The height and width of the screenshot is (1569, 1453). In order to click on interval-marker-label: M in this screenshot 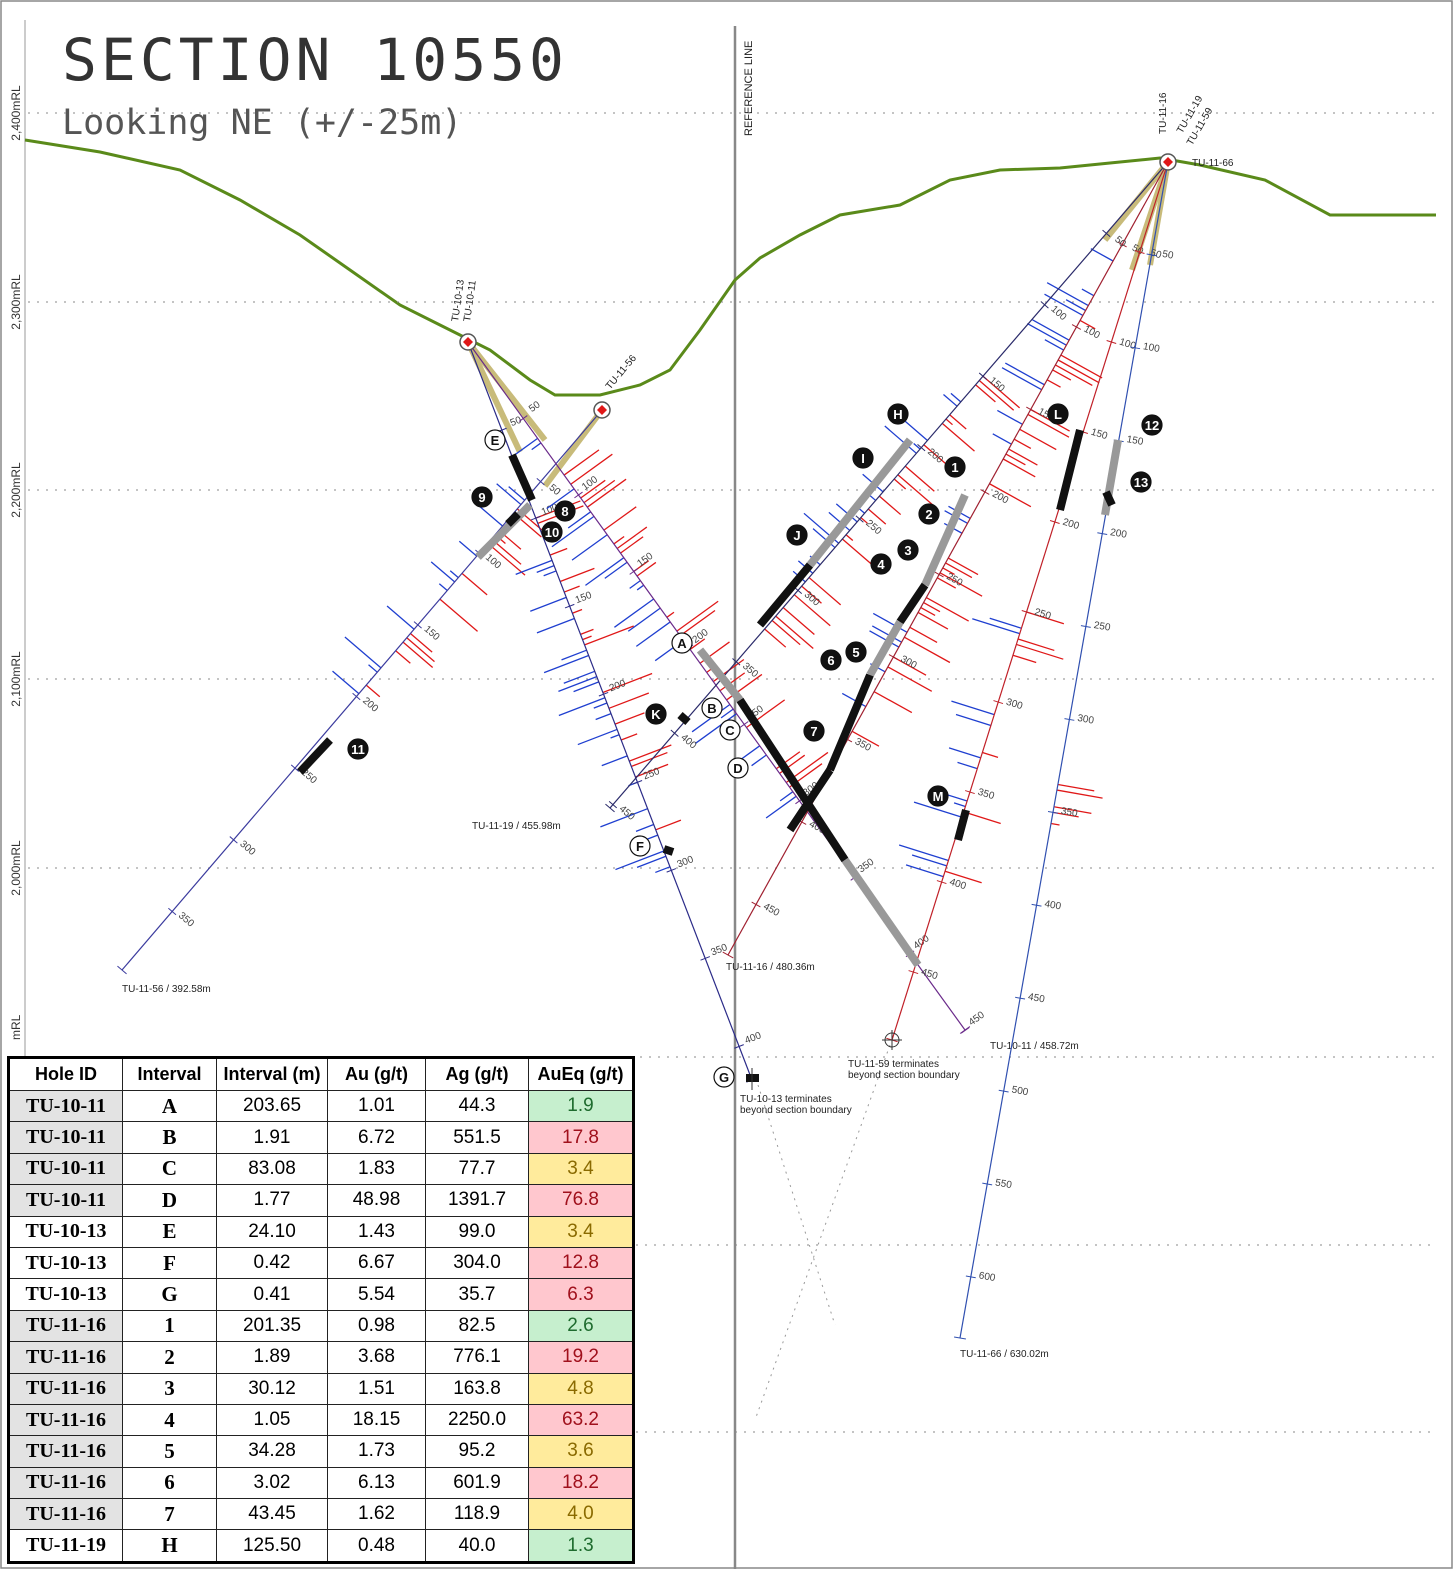, I will do `click(938, 796)`.